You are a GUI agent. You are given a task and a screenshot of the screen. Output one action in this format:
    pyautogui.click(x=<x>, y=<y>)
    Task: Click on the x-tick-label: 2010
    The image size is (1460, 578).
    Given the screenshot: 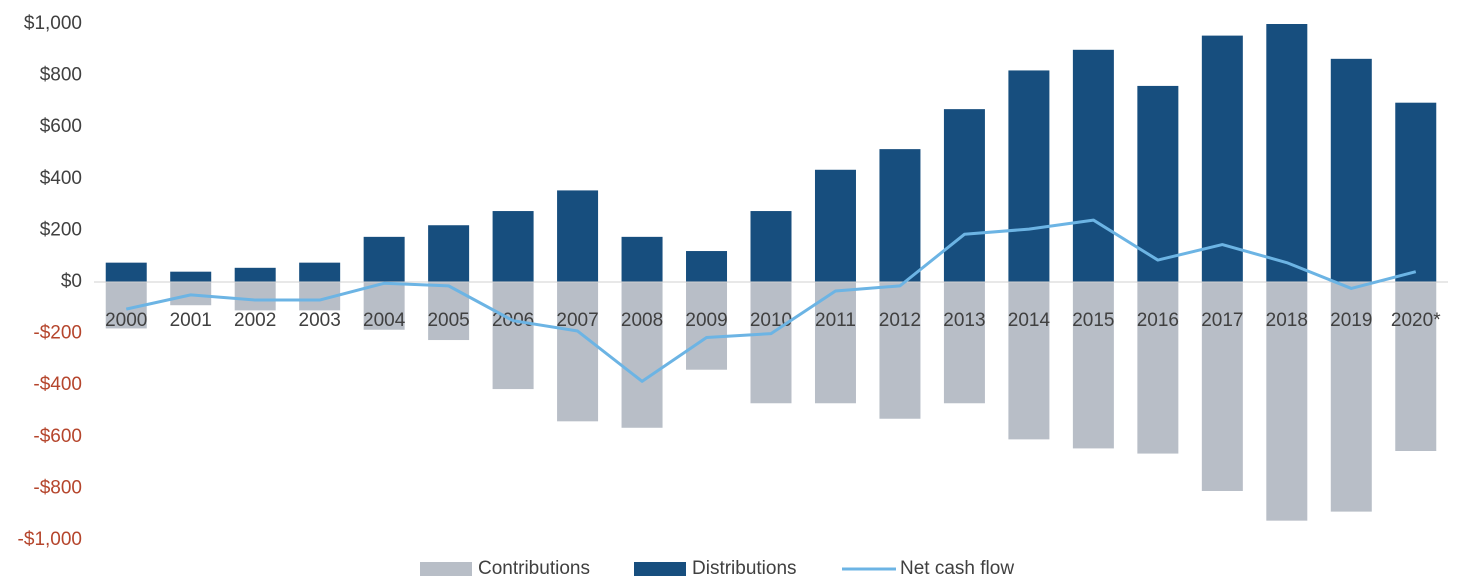 What is the action you would take?
    pyautogui.click(x=771, y=320)
    